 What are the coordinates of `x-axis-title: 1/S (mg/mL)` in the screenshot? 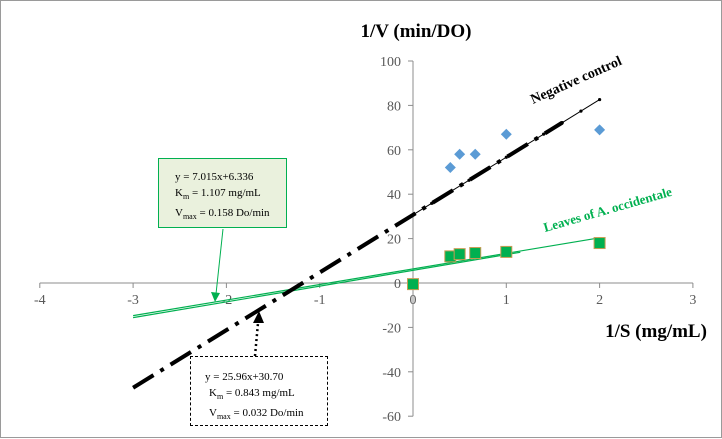 It's located at (656, 331).